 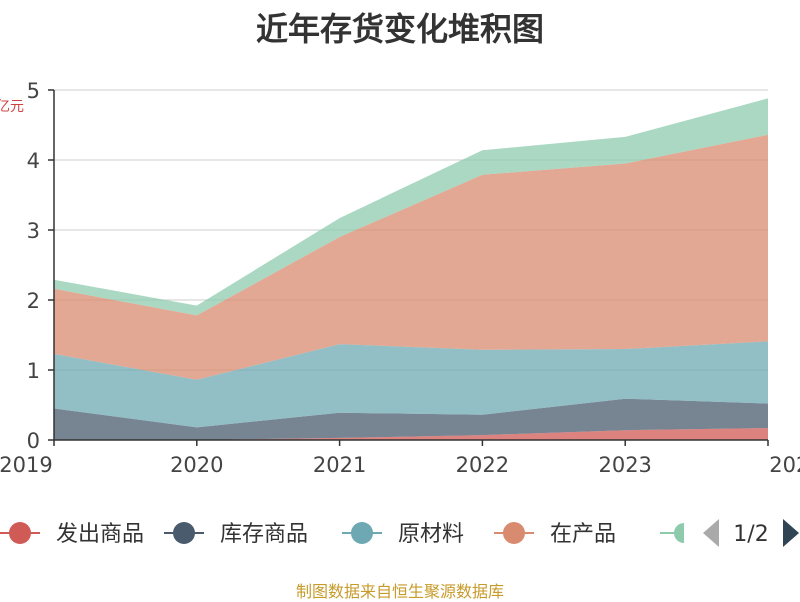 I want to click on x-tick-label: 2021, so click(x=339, y=465).